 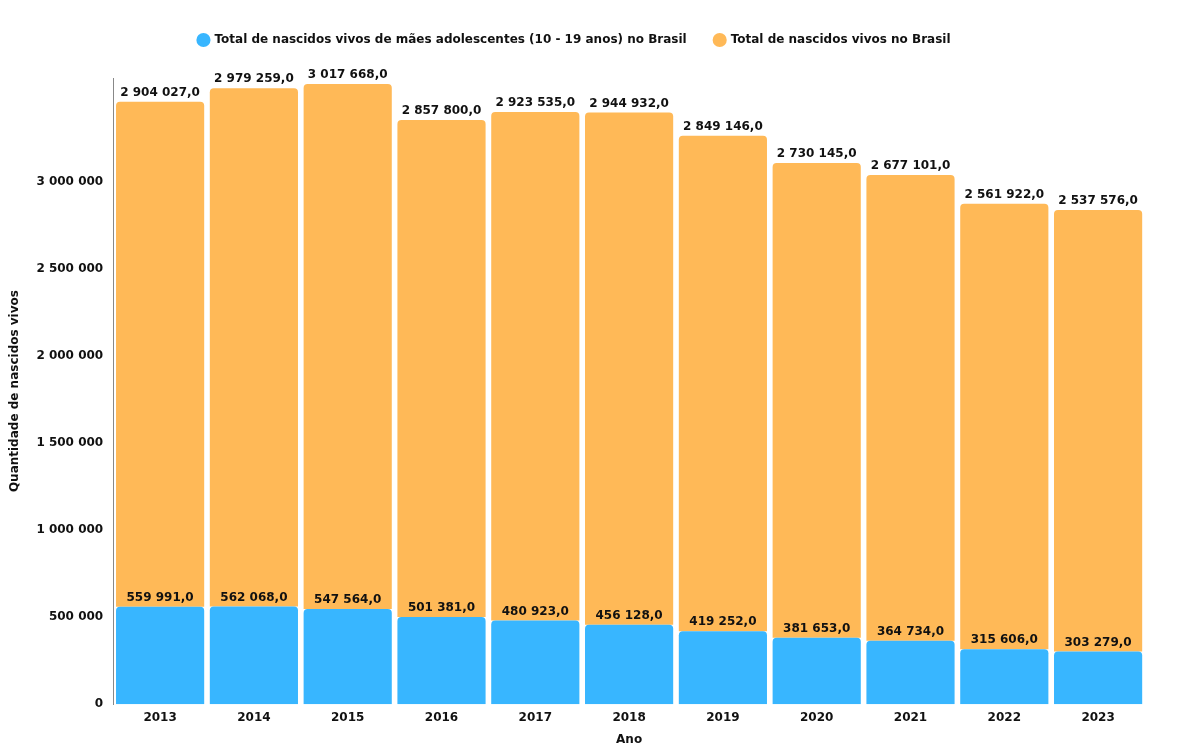 I want to click on x-tick-label: 2019, so click(x=723, y=716).